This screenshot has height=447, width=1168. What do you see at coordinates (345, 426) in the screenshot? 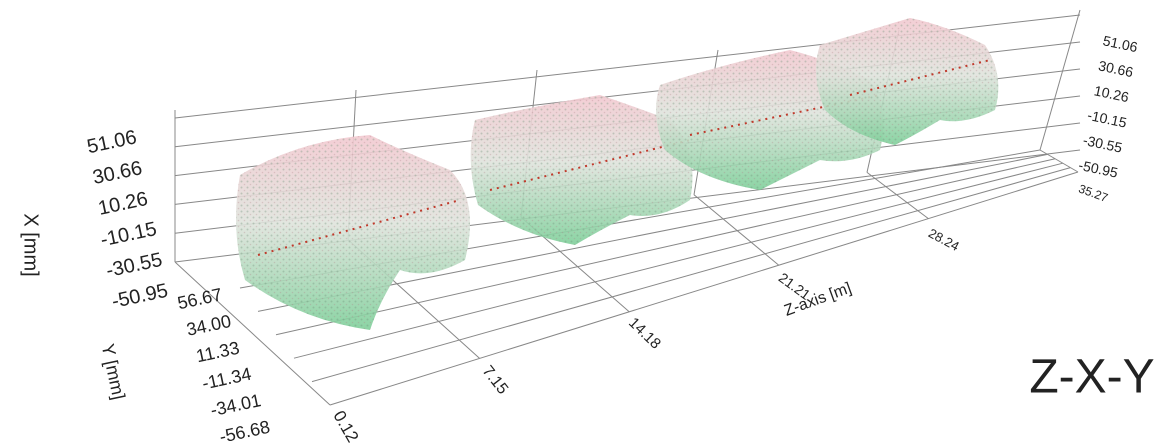
I see `z-tick-label: 0.12` at bounding box center [345, 426].